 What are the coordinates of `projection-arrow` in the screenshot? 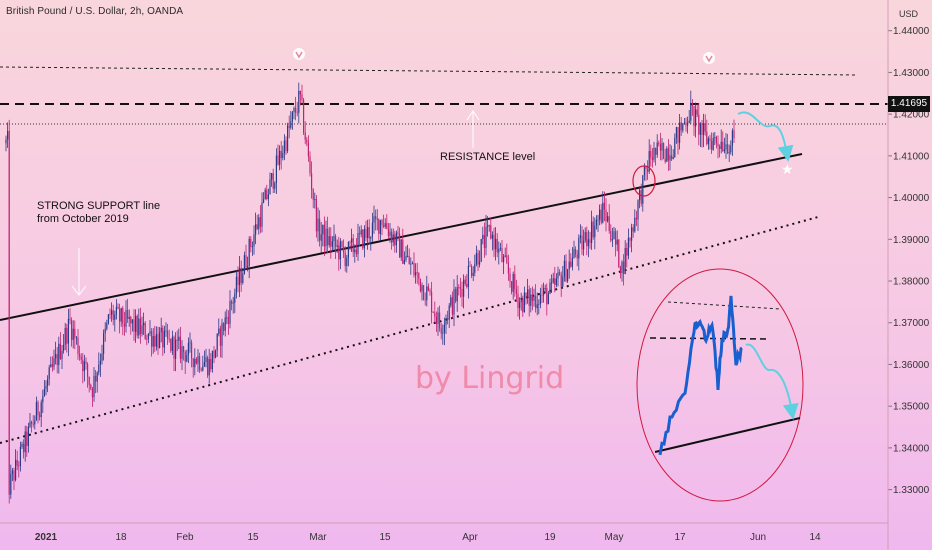 It's located at (765, 136).